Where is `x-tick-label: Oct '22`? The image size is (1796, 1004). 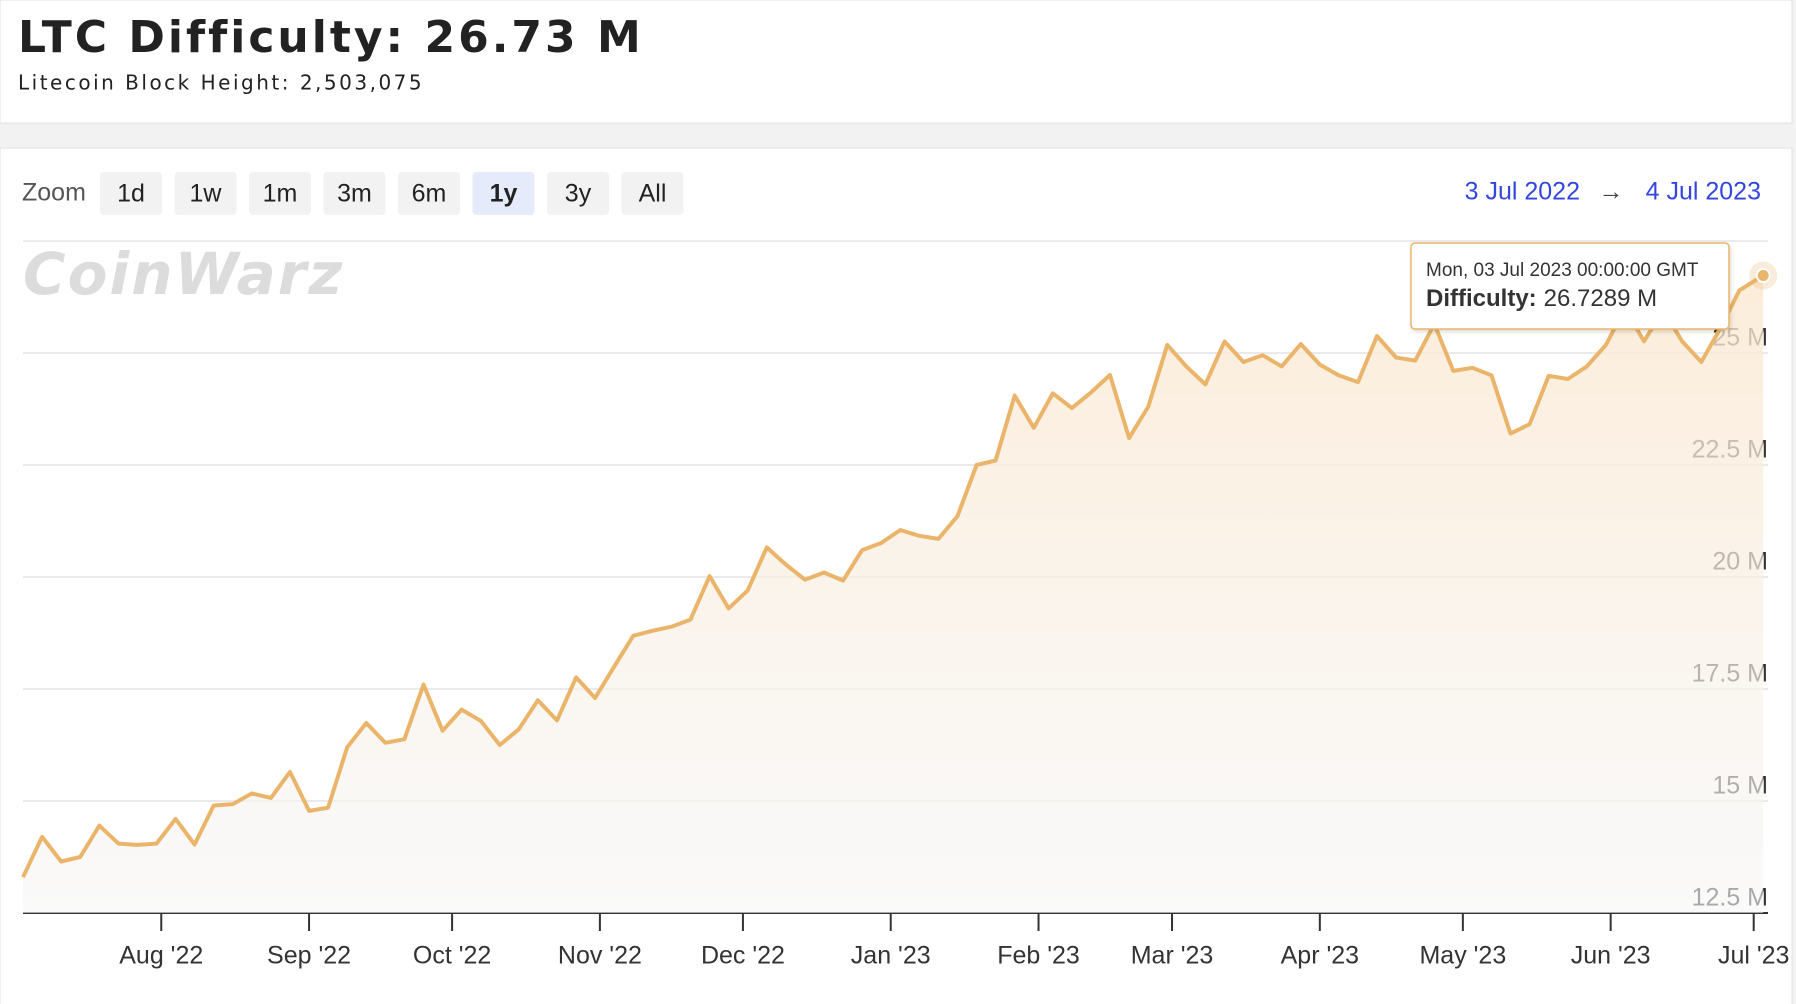 x-tick-label: Oct '22 is located at coordinates (452, 956).